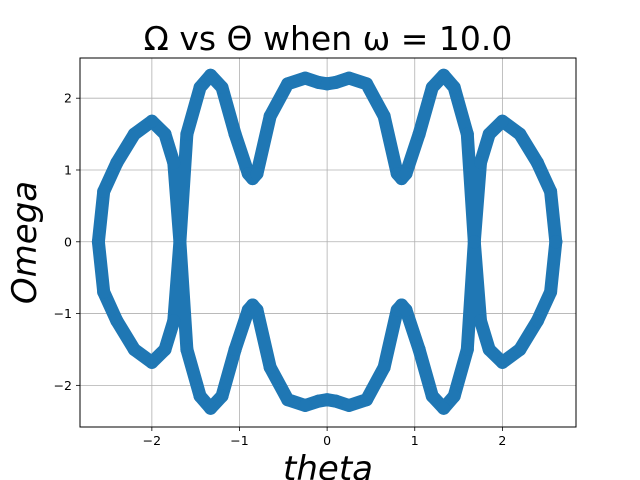 This screenshot has height=480, width=640. What do you see at coordinates (63, 385) in the screenshot?
I see `y-tick-label: −2` at bounding box center [63, 385].